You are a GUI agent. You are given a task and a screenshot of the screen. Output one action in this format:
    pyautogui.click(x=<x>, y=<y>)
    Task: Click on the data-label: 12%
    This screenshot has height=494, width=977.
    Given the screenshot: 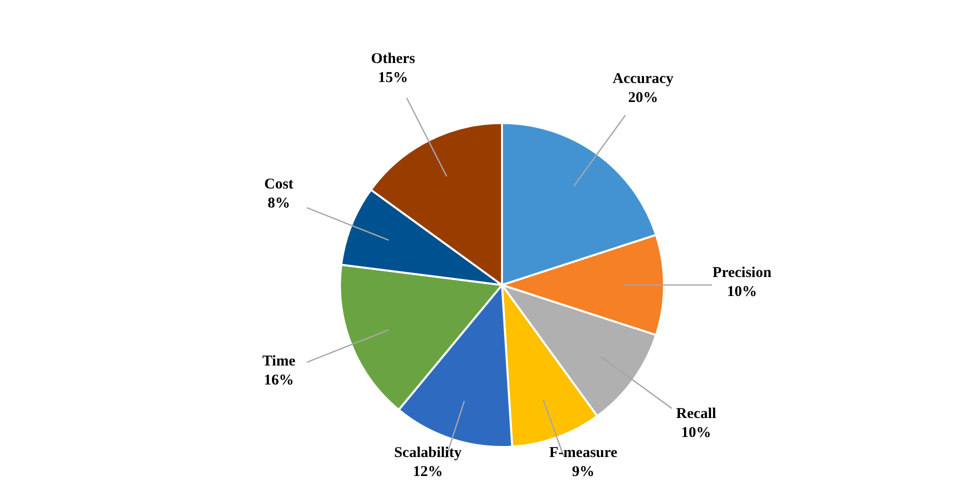 What is the action you would take?
    pyautogui.click(x=427, y=472)
    